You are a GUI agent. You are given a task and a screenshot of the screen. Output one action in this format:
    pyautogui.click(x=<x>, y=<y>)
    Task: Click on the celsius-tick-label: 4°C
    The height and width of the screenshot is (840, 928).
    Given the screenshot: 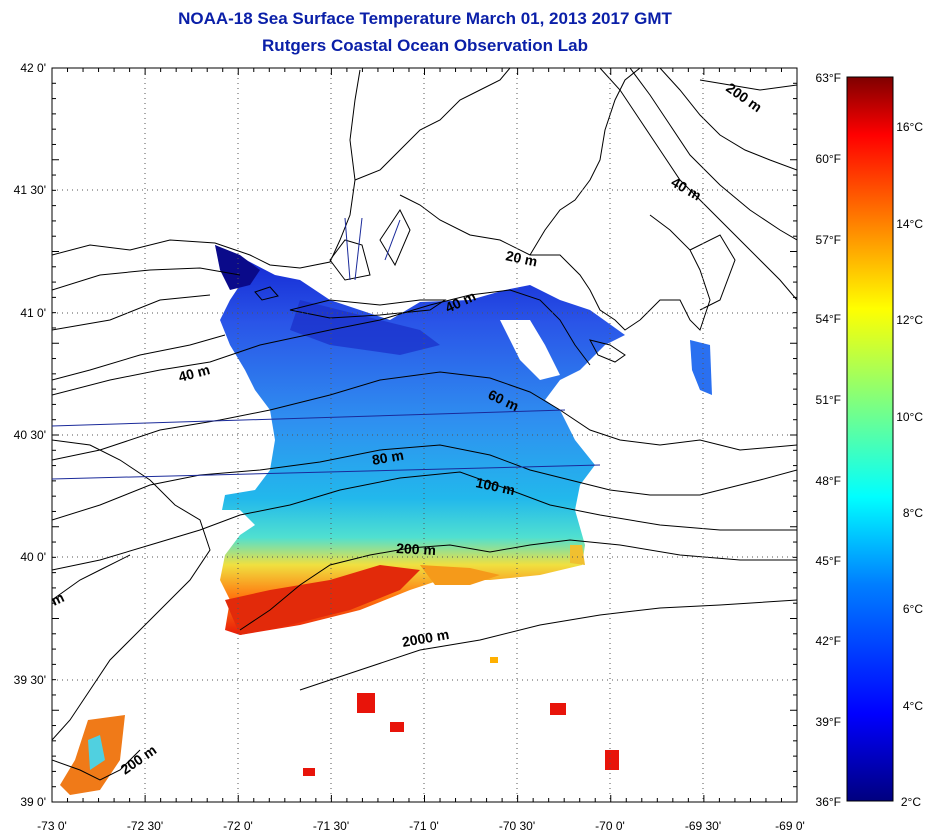 What is the action you would take?
    pyautogui.click(x=913, y=706)
    